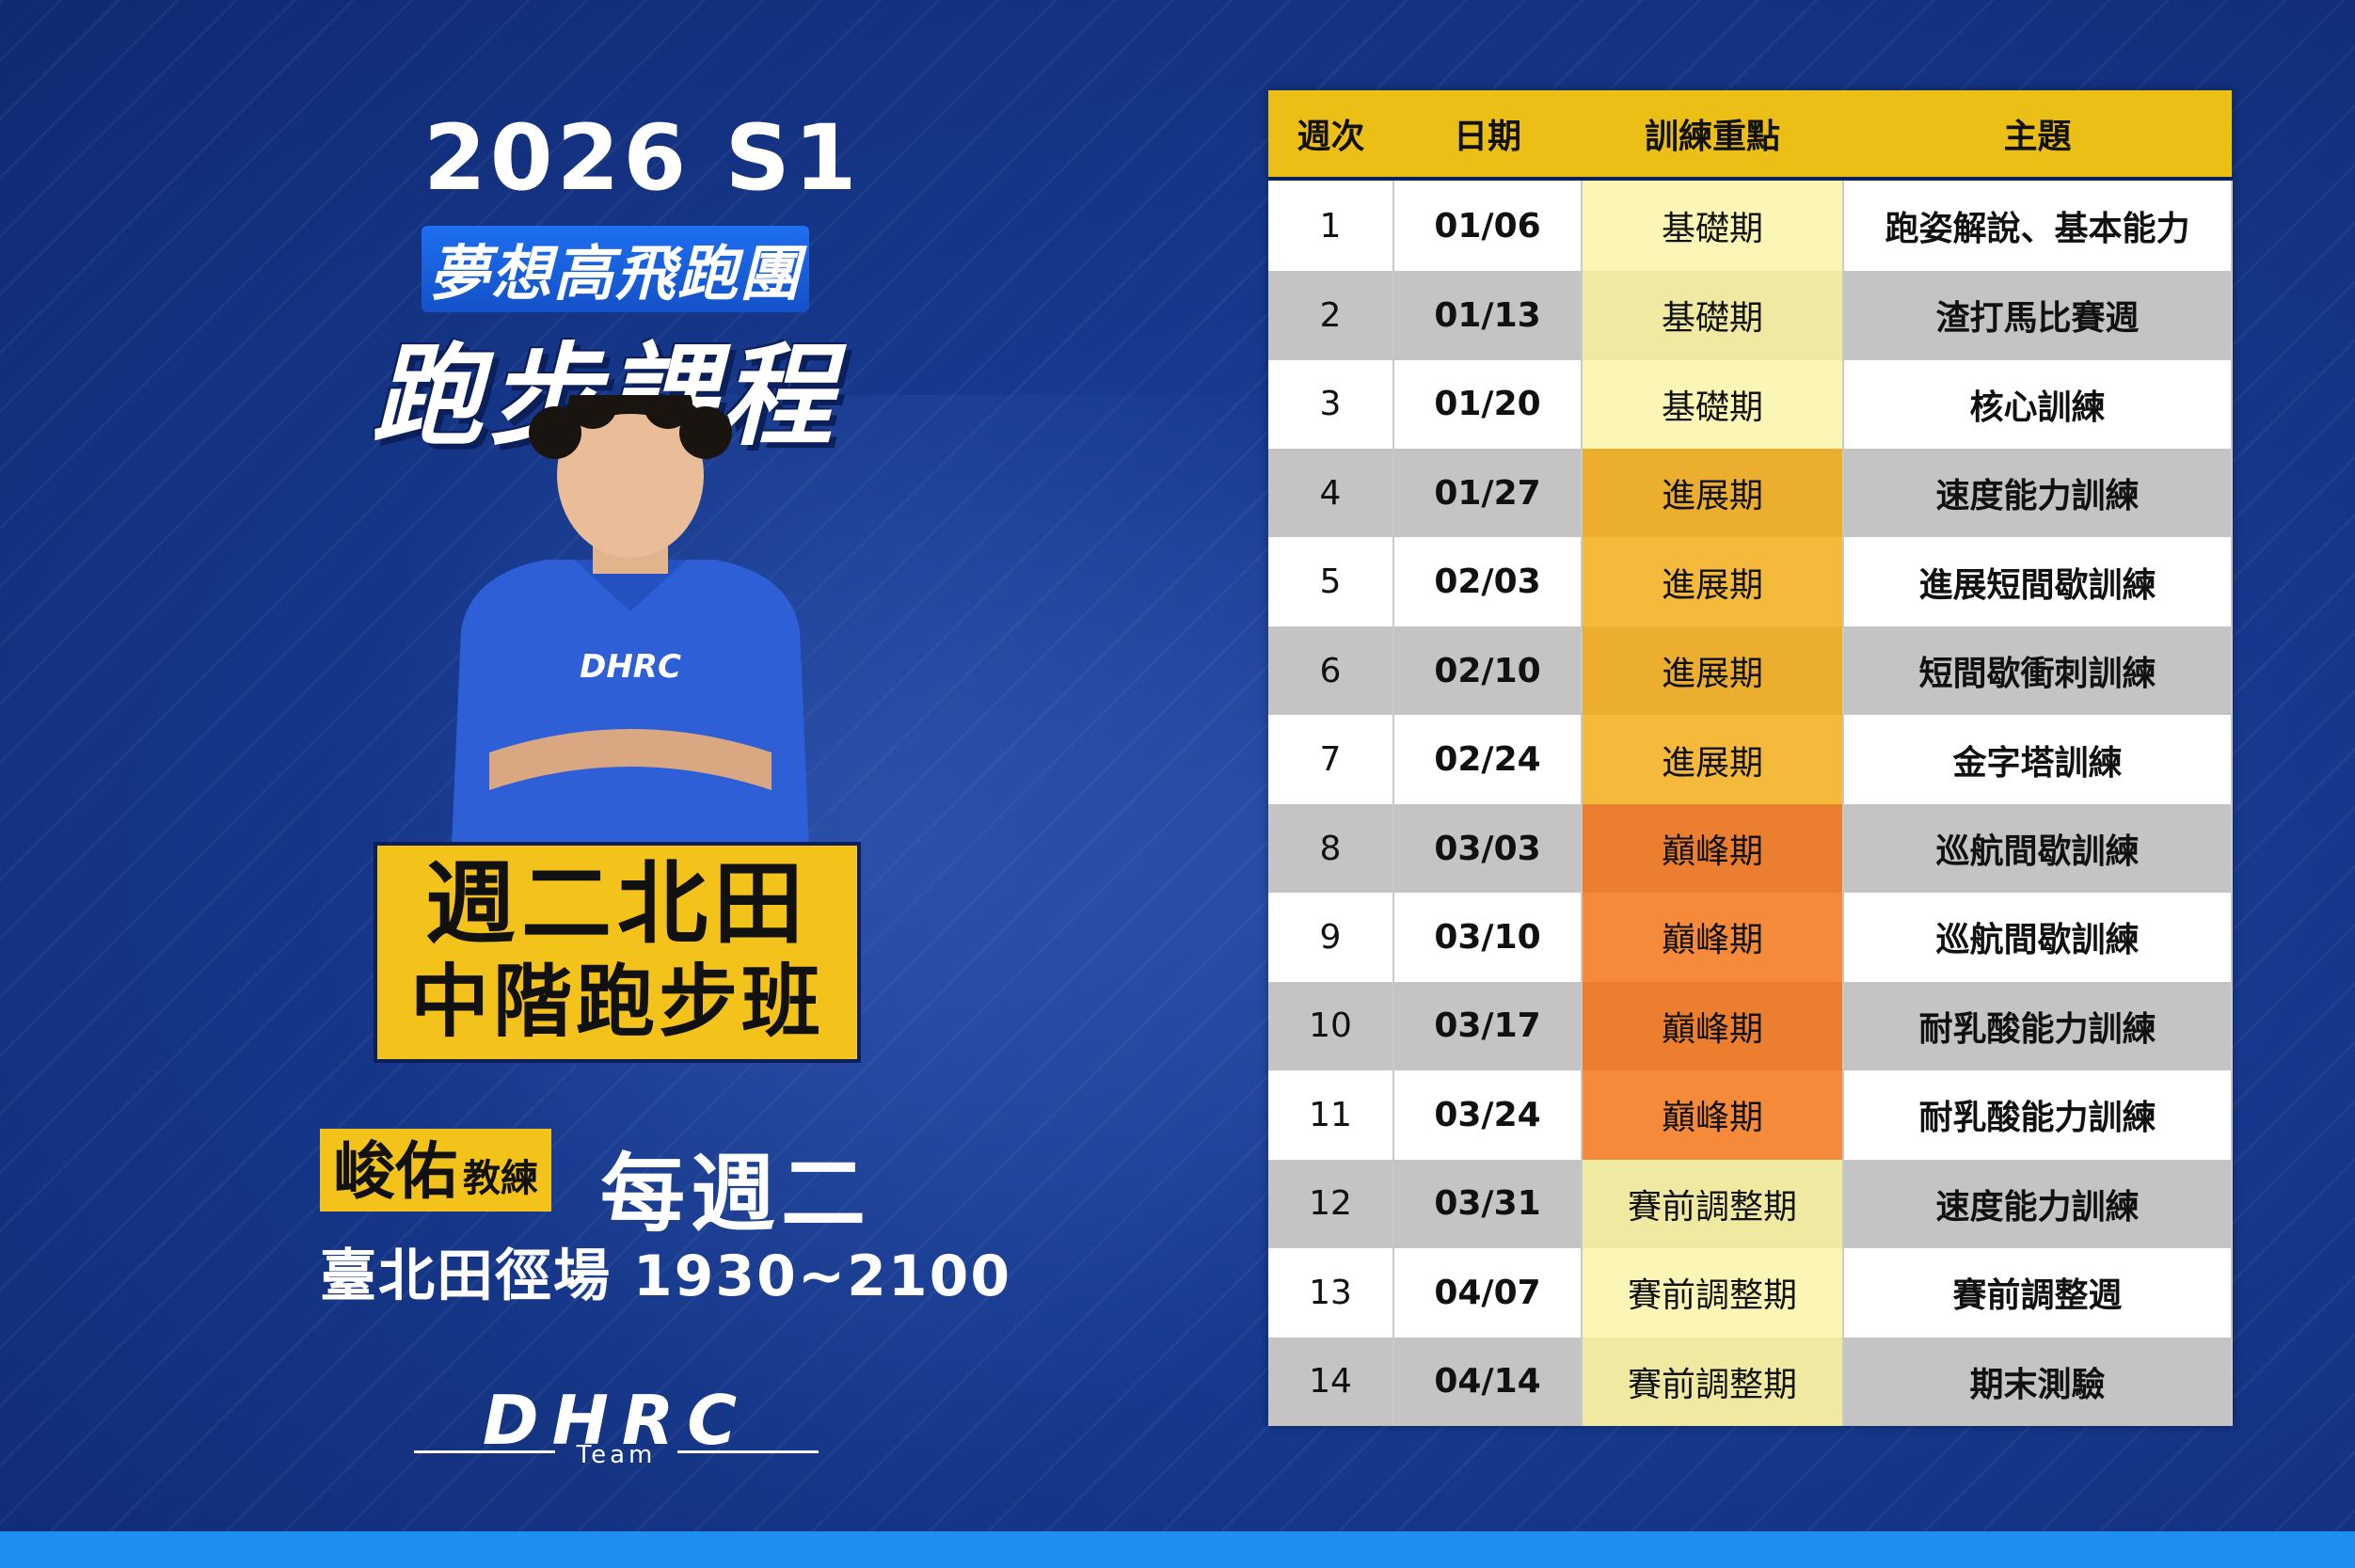  Describe the element at coordinates (630, 667) in the screenshot. I see `svg-text: DHRC` at that location.